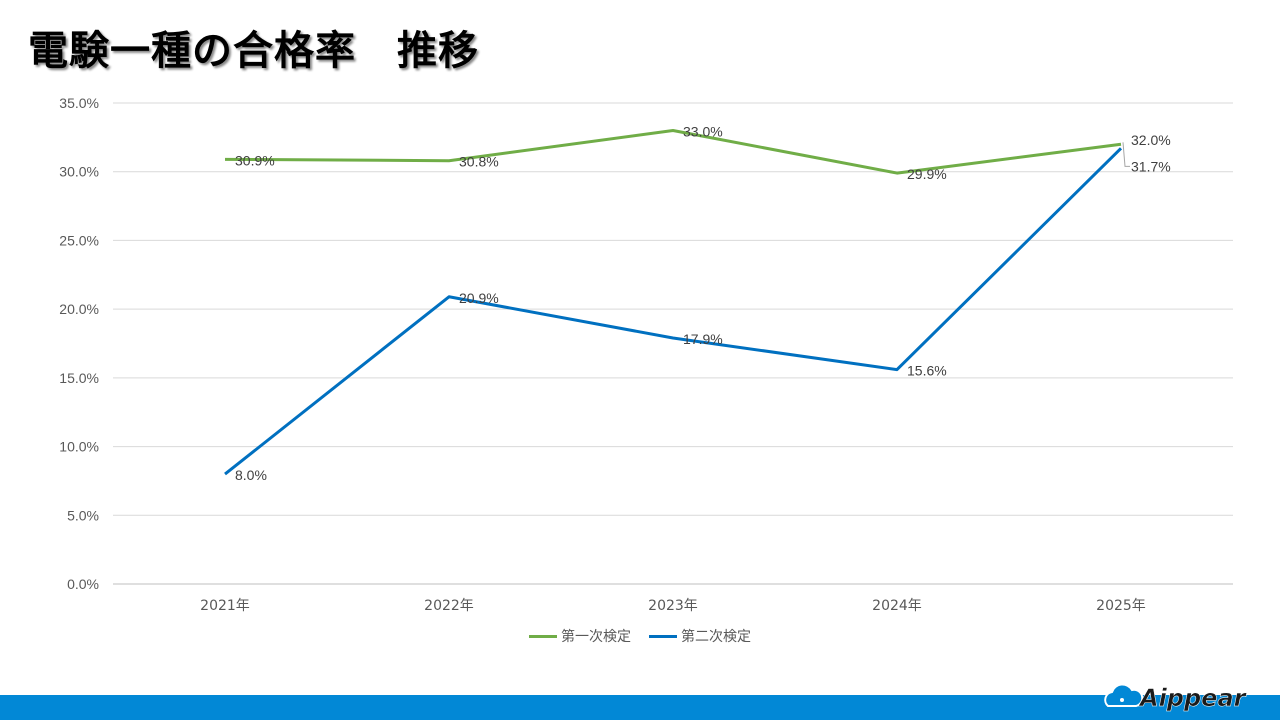 This screenshot has width=1280, height=720. I want to click on data-label: 30.8%, so click(479, 162).